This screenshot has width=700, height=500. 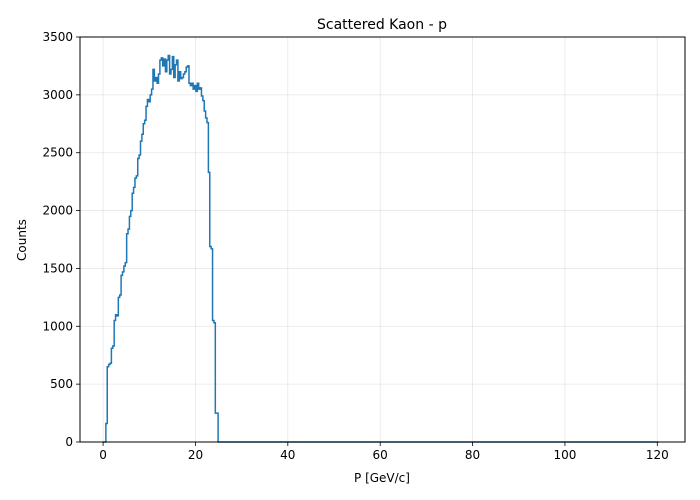 I want to click on y-tick-label: 1500, so click(x=57, y=268).